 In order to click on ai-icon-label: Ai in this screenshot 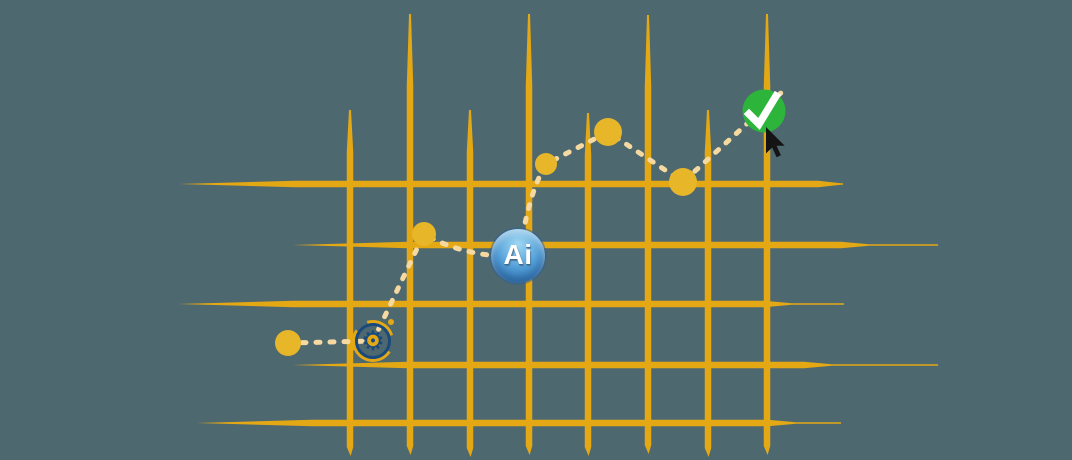, I will do `click(518, 254)`.